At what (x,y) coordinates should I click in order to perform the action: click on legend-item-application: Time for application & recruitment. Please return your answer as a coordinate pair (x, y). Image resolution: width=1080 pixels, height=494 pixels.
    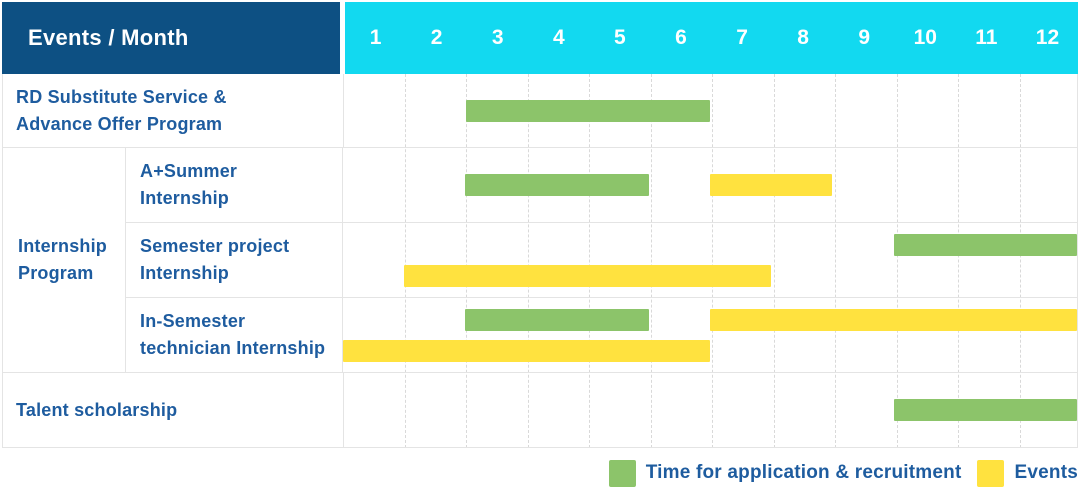
    Looking at the image, I should click on (785, 473).